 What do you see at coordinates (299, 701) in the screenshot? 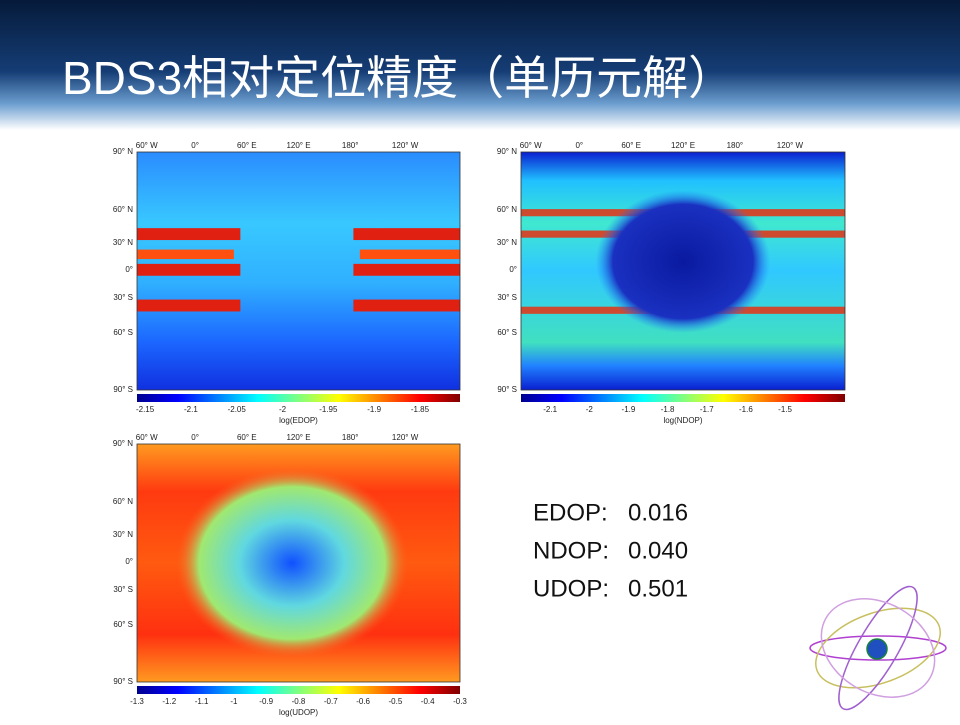
I see `colorbar-tick-label: -0.8` at bounding box center [299, 701].